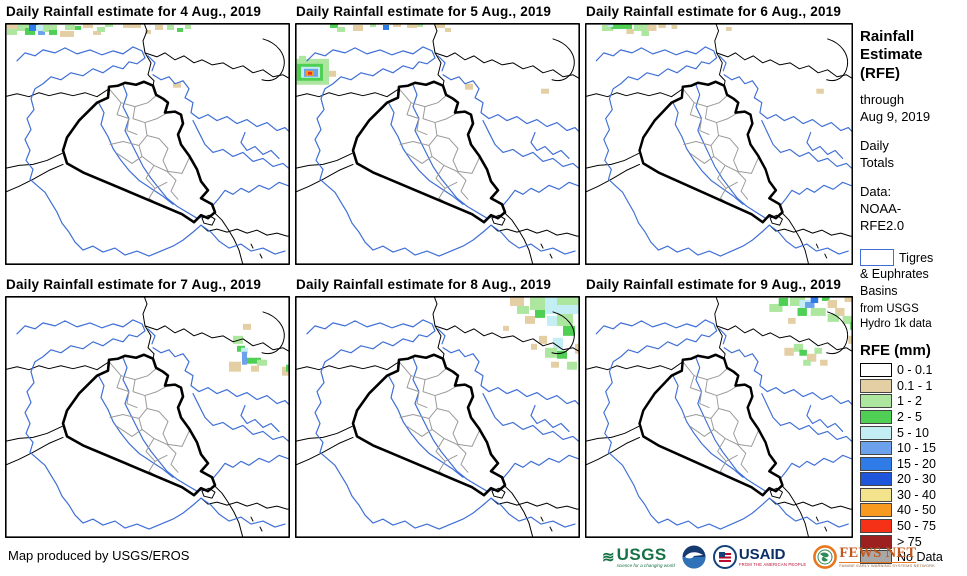  Describe the element at coordinates (916, 463) in the screenshot. I see `legend-label: 15 - 20` at that location.